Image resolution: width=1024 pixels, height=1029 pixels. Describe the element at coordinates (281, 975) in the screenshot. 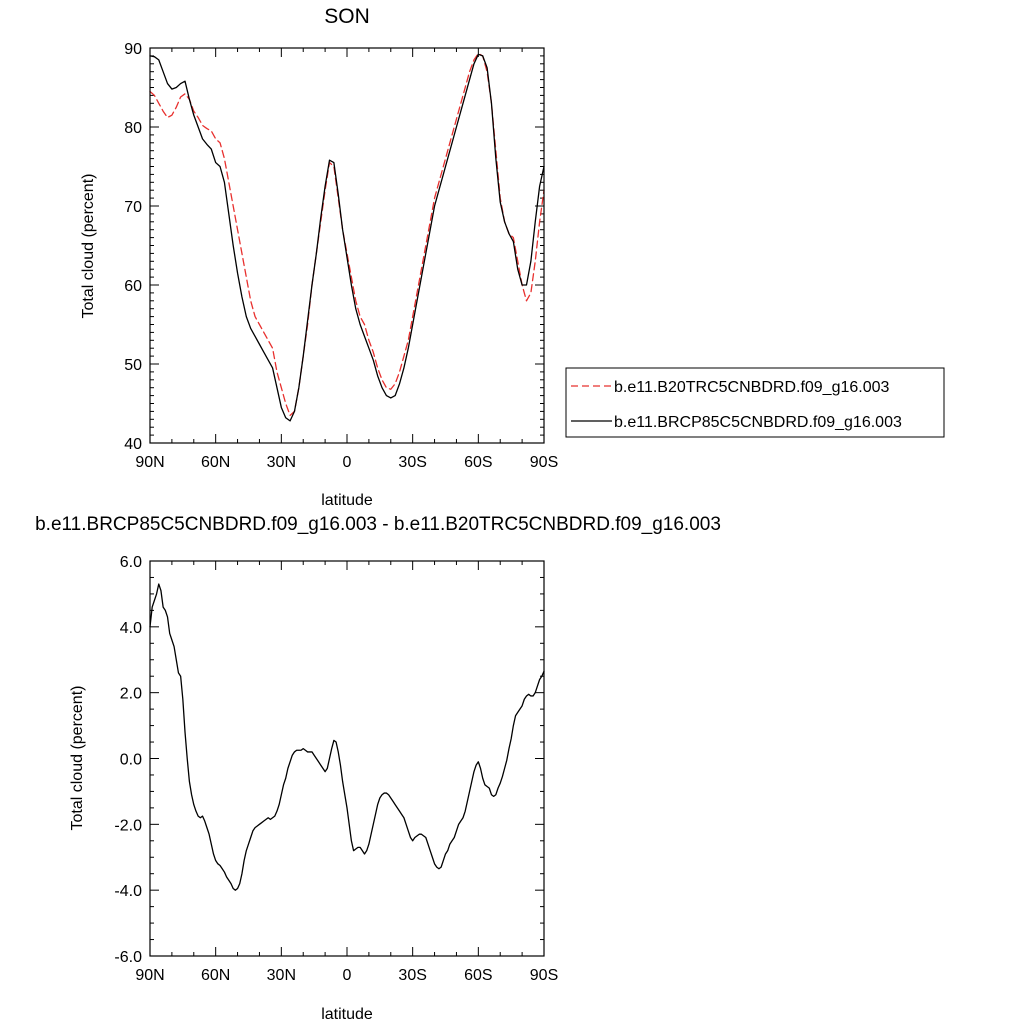

I see `bottom-x-tick-label: 30N` at that location.